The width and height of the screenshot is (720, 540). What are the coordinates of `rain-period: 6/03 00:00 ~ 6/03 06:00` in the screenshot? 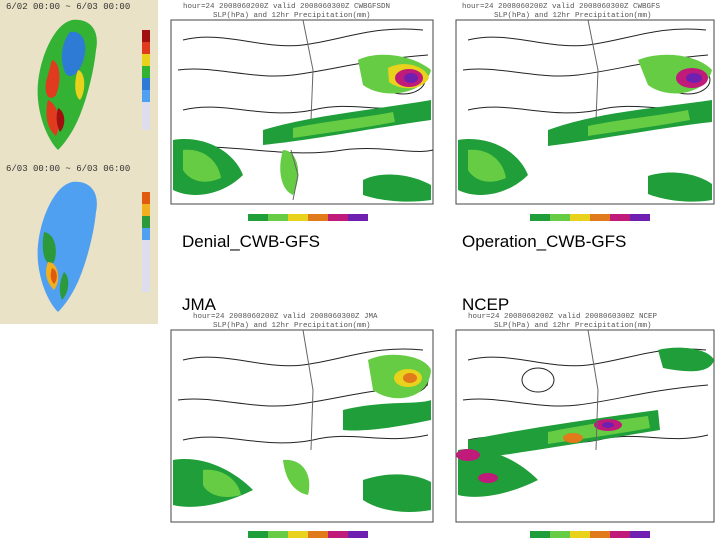 It's located at (68, 169).